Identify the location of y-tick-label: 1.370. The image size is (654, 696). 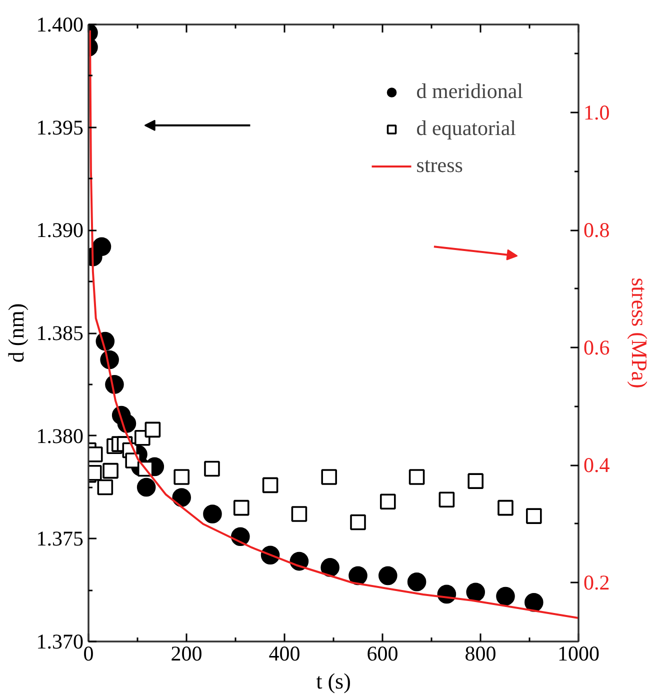
(60, 642).